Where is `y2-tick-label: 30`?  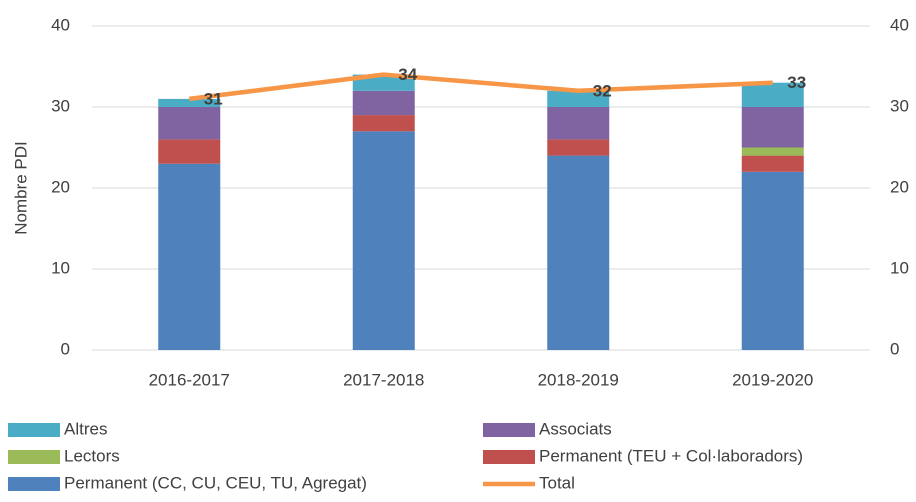 y2-tick-label: 30 is located at coordinates (899, 105).